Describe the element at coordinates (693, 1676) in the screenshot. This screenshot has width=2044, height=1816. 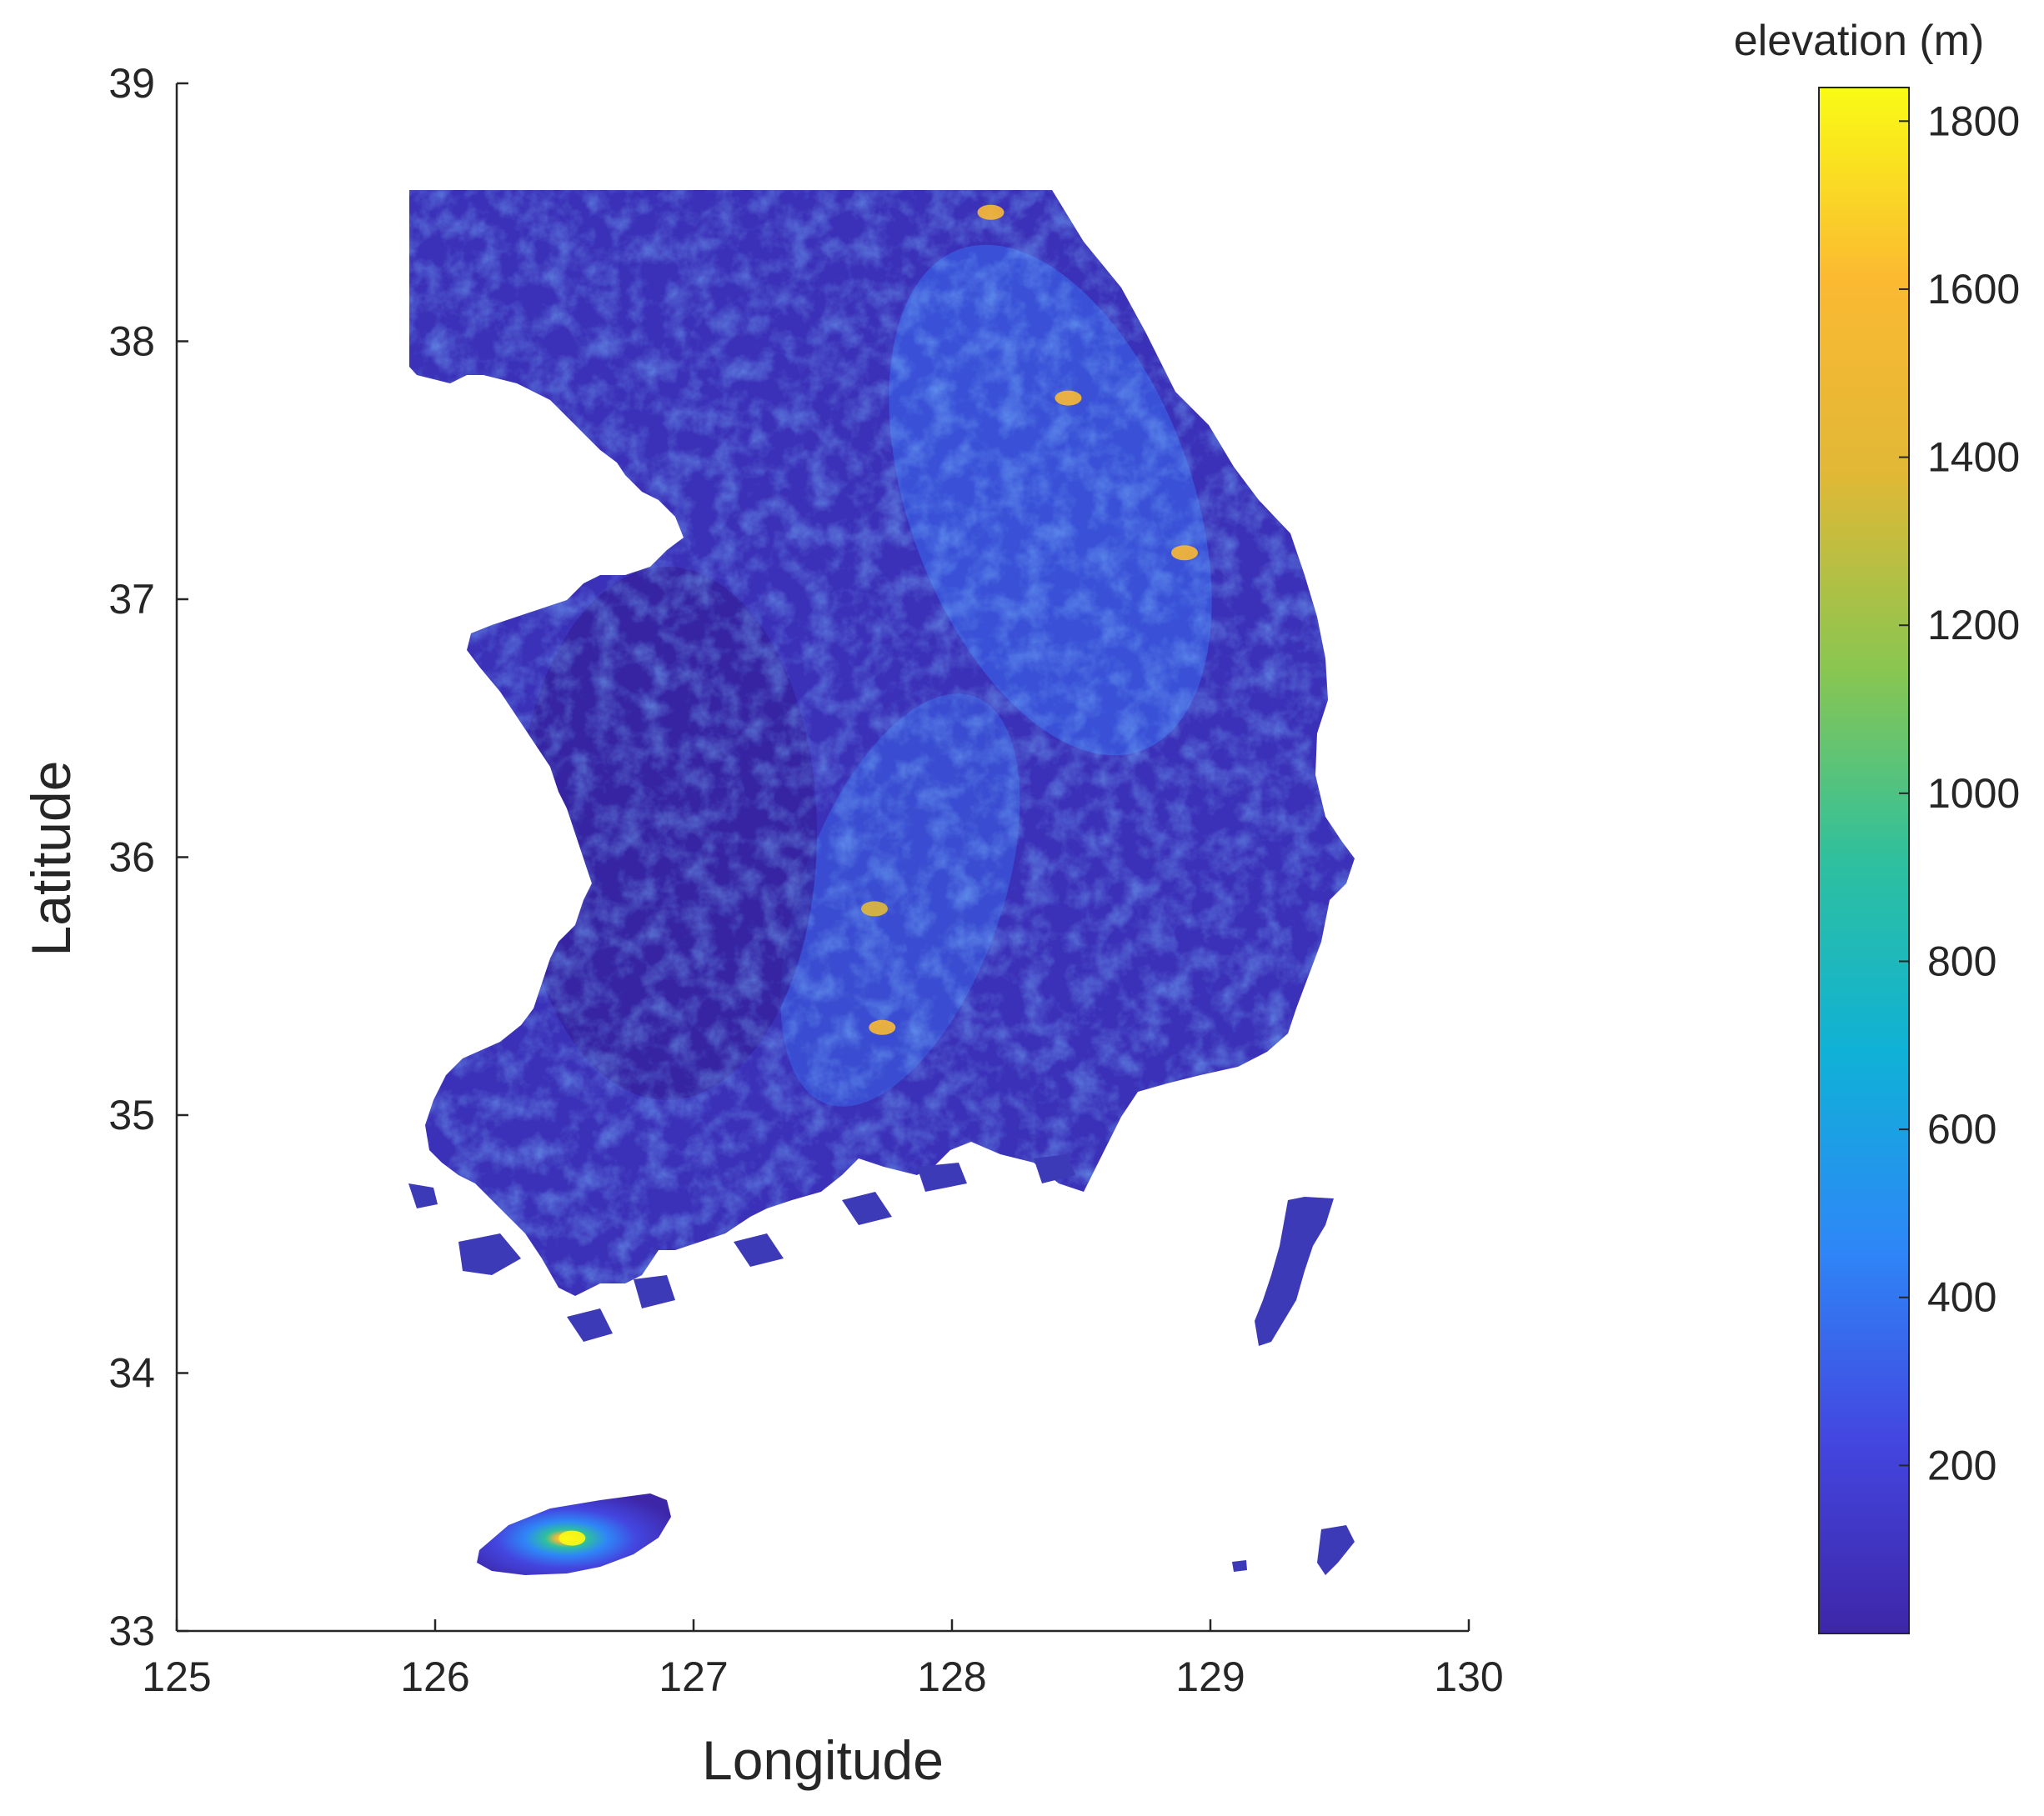
I see `x-tick-label: 127` at that location.